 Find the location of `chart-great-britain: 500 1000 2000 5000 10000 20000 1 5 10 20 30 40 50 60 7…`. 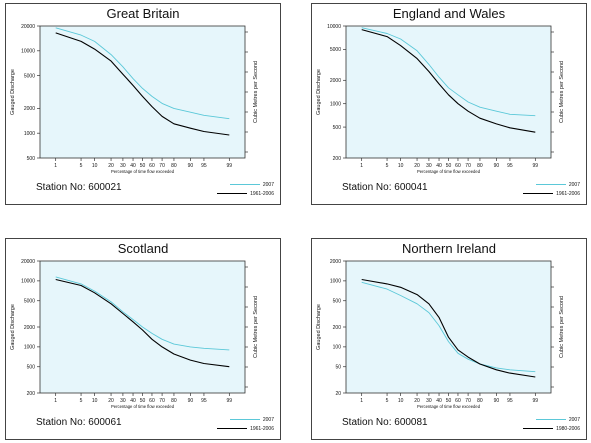

chart-great-britain: 500 1000 2000 5000 10000 20000 1 5 10 20 30 40 50 60 7… is located at coordinates (134, 99).